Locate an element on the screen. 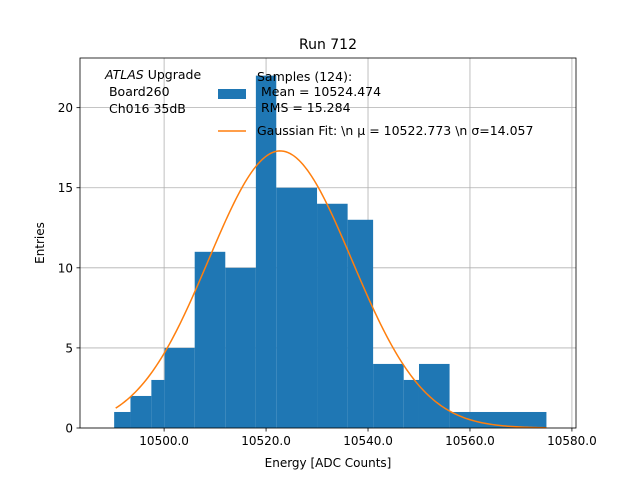 This screenshot has height=480, width=640. y-tick-label: 15 is located at coordinates (65, 188).